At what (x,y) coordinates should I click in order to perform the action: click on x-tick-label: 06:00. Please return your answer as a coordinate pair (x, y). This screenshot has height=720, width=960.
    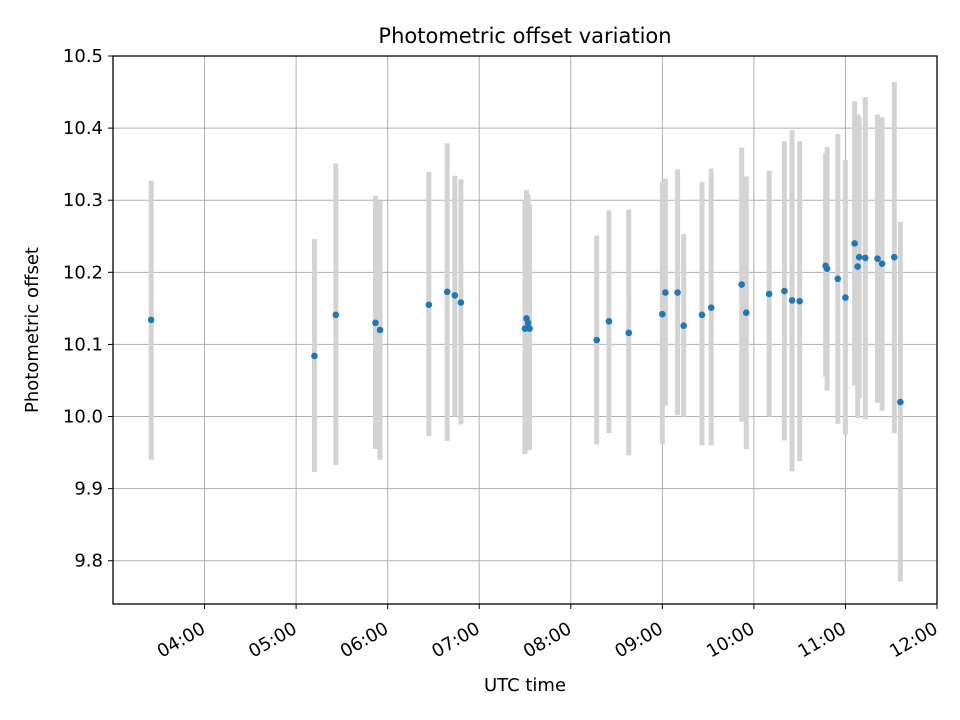
    Looking at the image, I should click on (364, 640).